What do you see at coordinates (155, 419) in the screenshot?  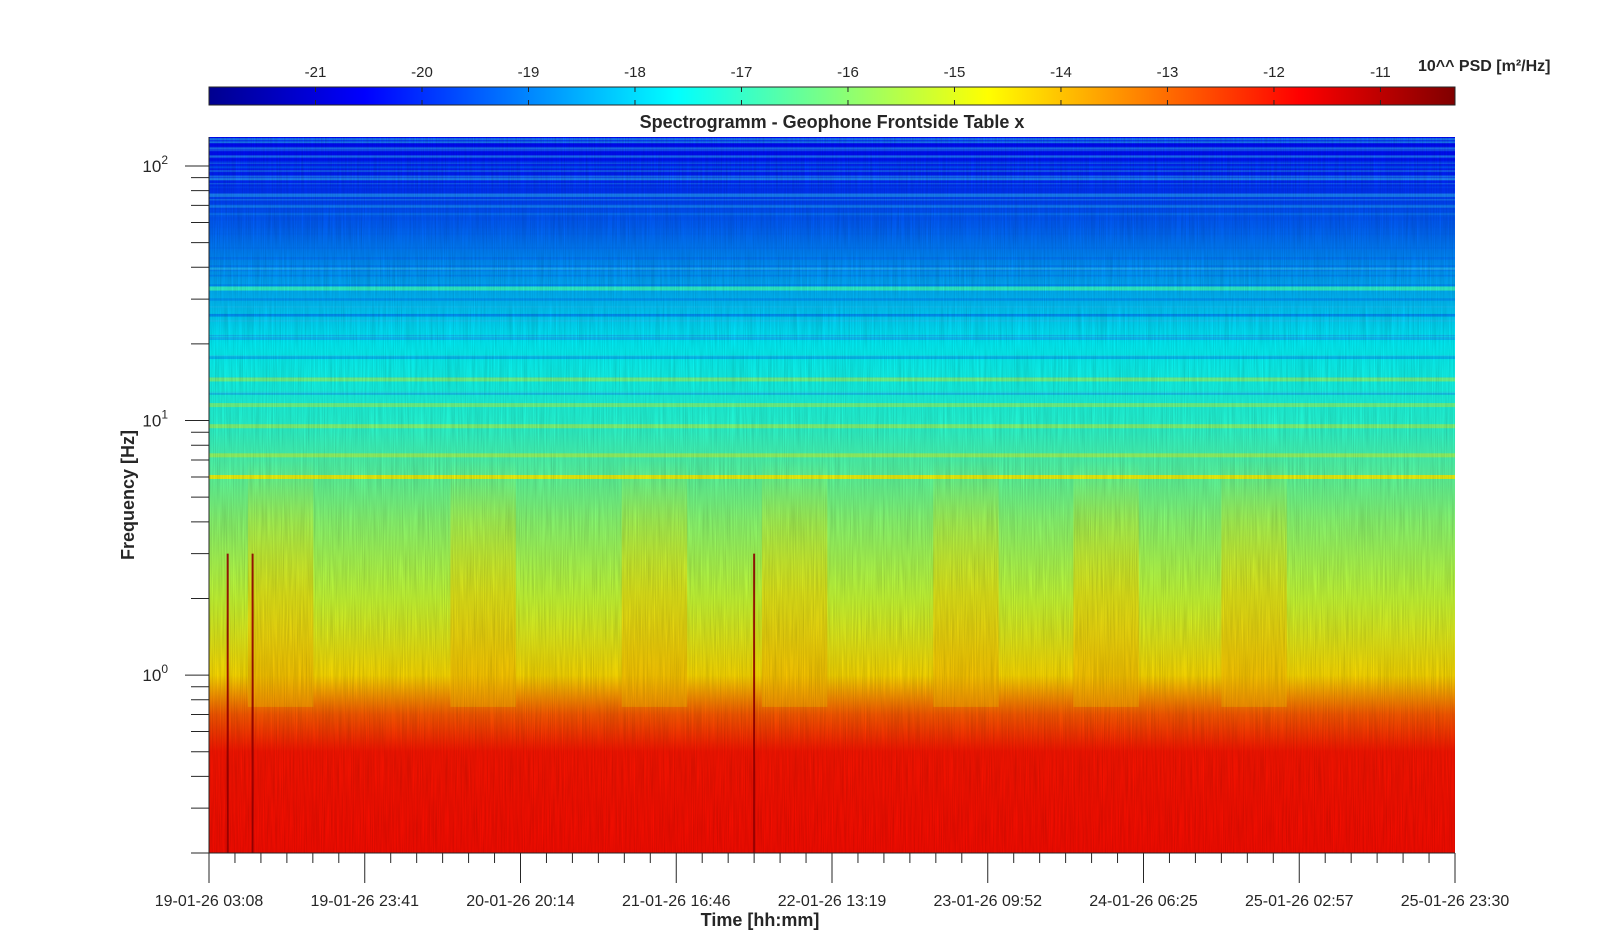 I see `y-tick-label: 10¹` at bounding box center [155, 419].